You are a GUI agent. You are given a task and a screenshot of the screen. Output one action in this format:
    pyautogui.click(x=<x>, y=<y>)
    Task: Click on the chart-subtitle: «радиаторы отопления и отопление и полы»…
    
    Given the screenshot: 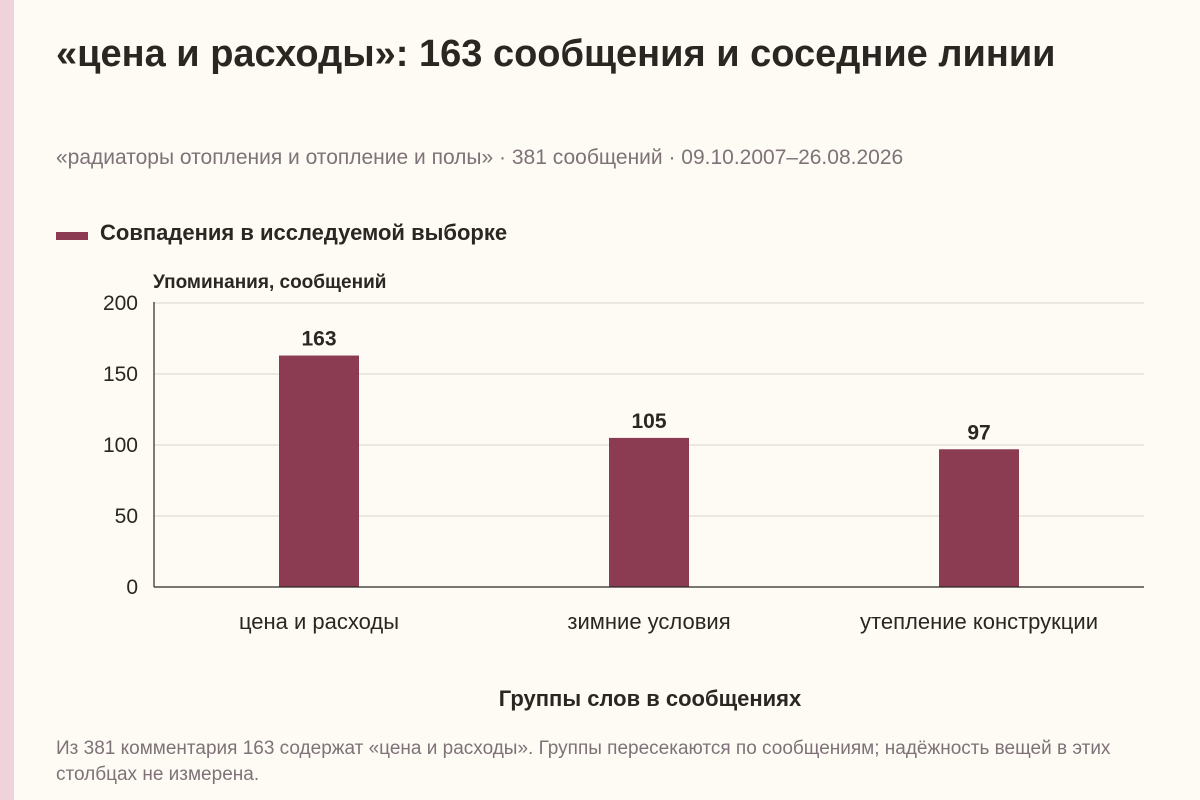 What is the action you would take?
    pyautogui.click(x=480, y=157)
    